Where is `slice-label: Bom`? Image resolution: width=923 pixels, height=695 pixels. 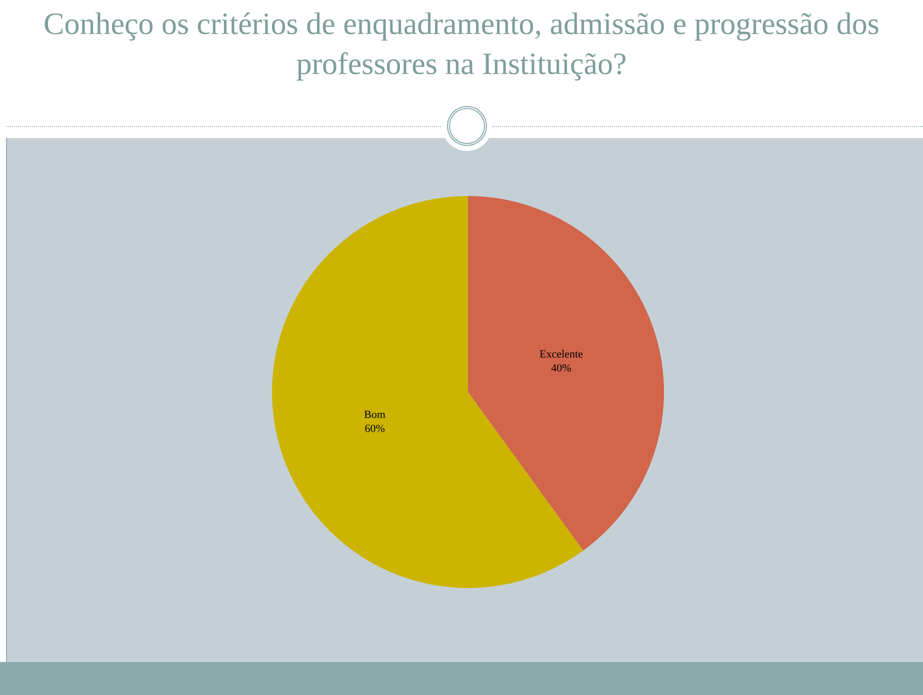
slice-label: Bom is located at coordinates (375, 415).